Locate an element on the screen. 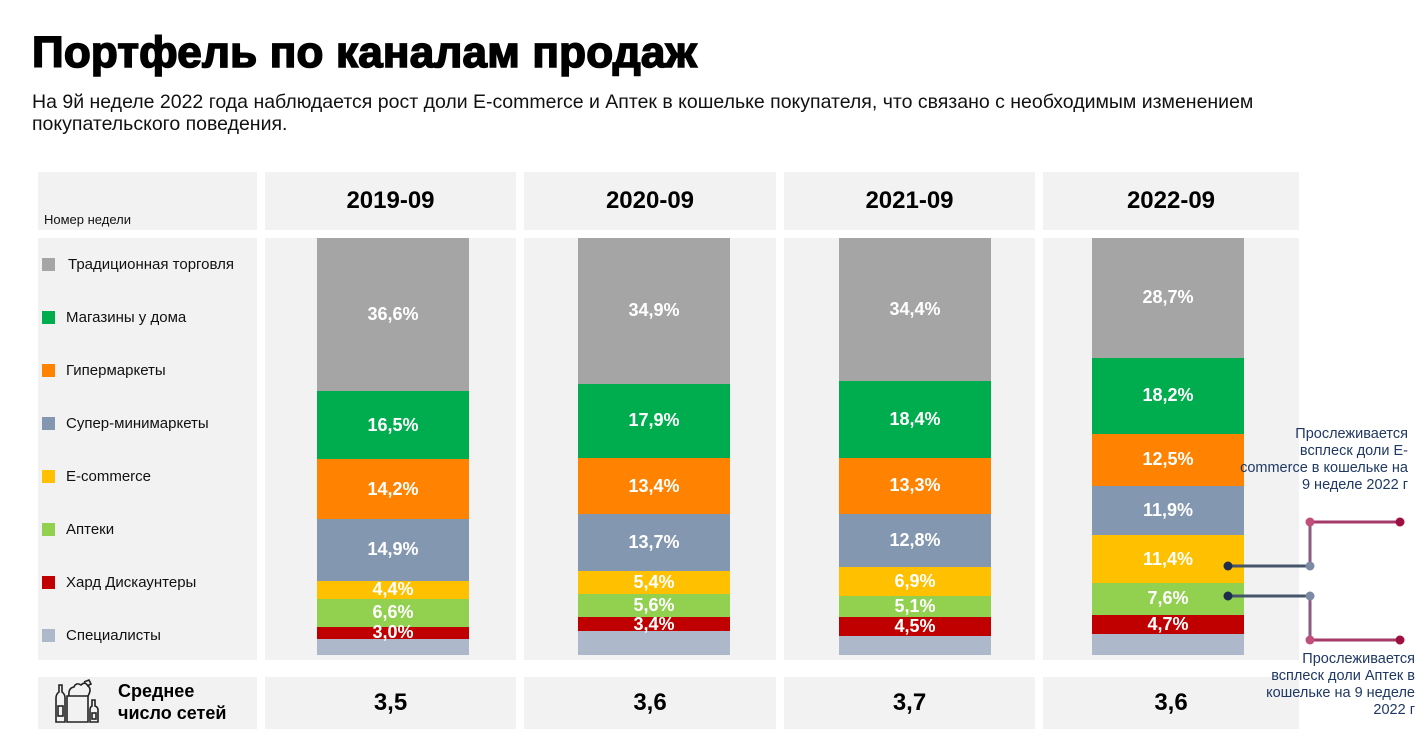 This screenshot has width=1427, height=742. legend-label: Традиционная торговля is located at coordinates (151, 264).